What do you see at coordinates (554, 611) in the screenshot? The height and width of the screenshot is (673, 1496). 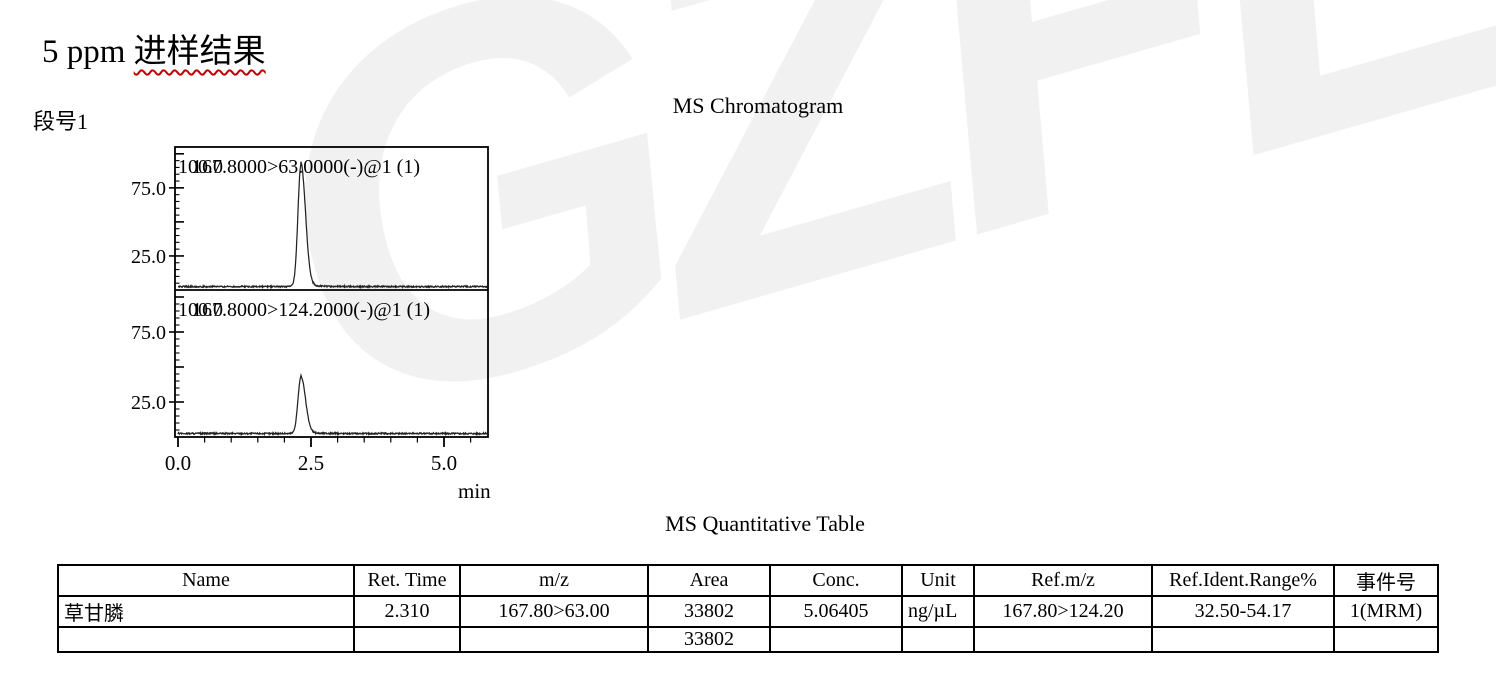 I see `quant-table-cell: 167.80>63.00` at bounding box center [554, 611].